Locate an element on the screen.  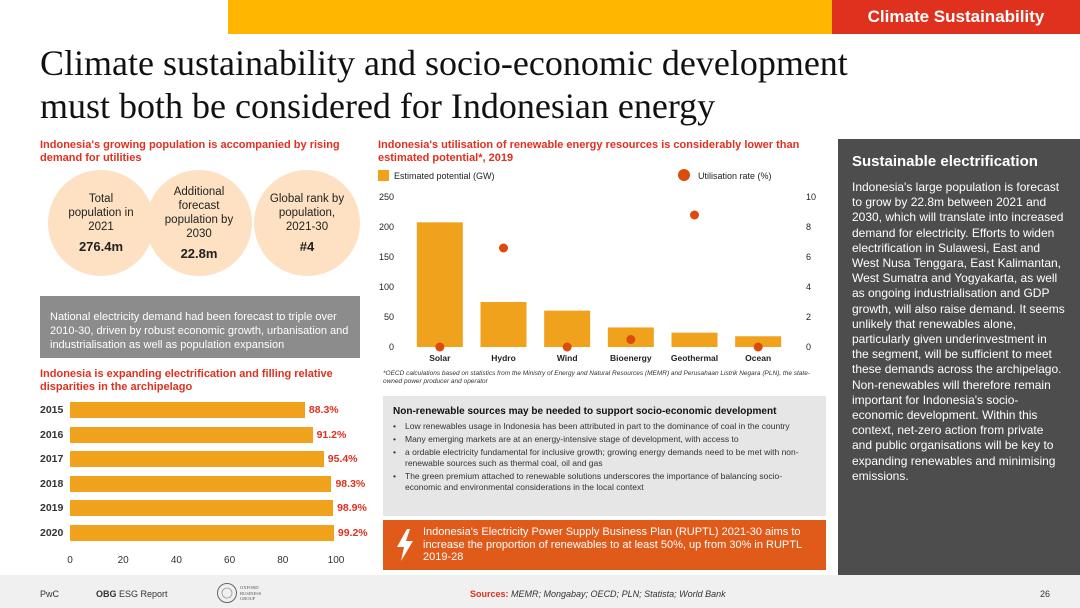
bar-category-label: 2019 is located at coordinates (52, 508).